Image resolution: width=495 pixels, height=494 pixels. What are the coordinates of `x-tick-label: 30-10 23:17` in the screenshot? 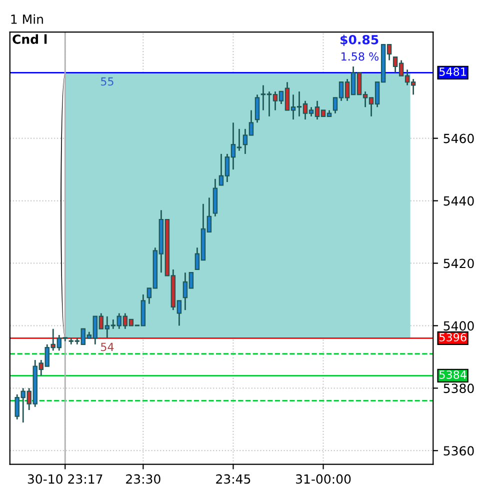 It's located at (65, 479).